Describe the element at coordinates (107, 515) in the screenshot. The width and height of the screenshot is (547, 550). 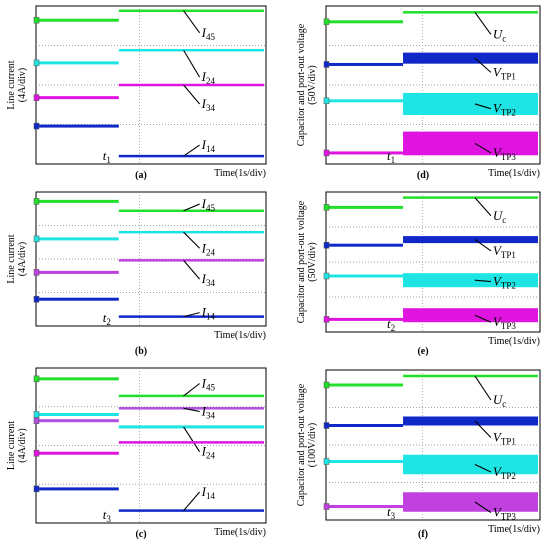
I see `event-label: t3` at that location.